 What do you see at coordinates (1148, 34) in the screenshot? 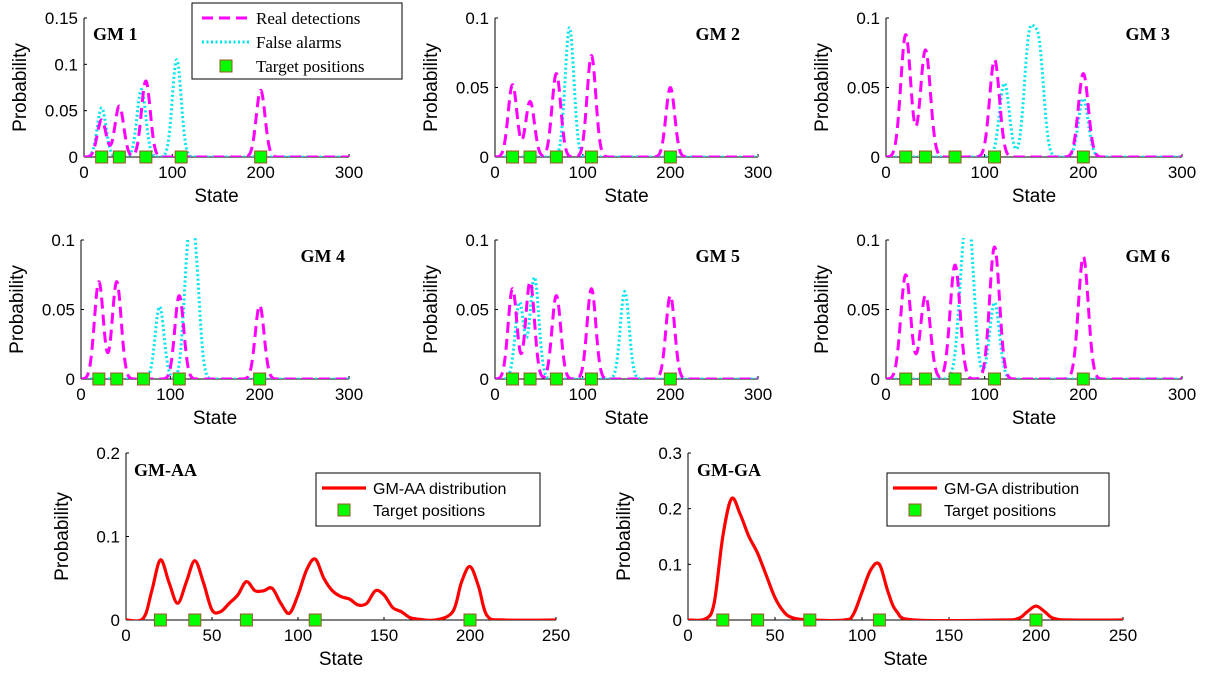
I see `panel-label: GM 3` at bounding box center [1148, 34].